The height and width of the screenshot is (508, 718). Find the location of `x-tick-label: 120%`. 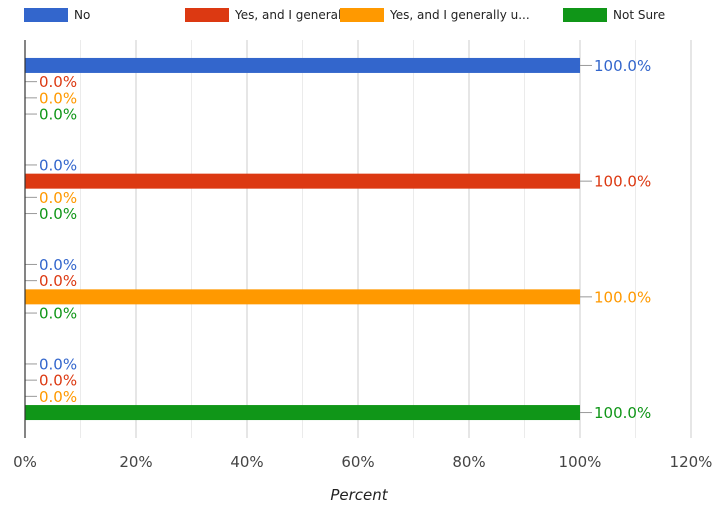

x-tick-label: 120% is located at coordinates (691, 462).